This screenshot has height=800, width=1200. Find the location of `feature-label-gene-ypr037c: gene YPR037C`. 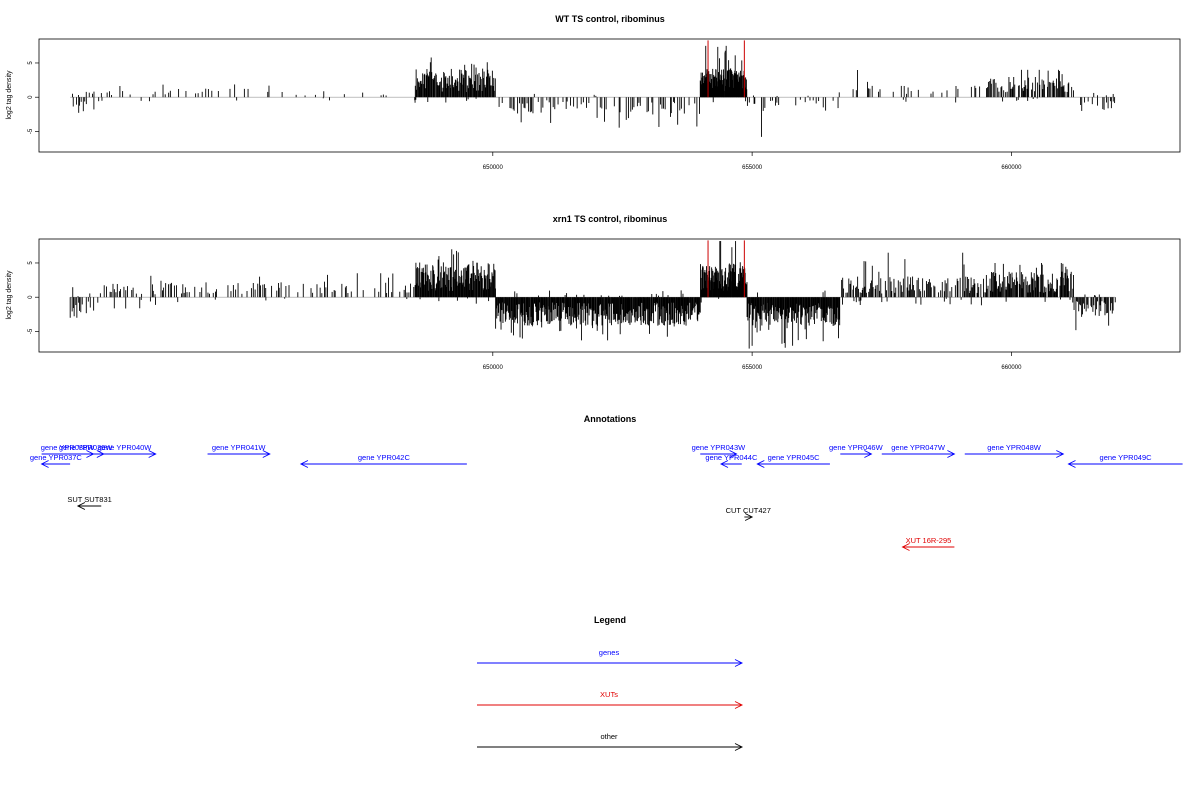

feature-label-gene-ypr037c: gene YPR037C is located at coordinates (56, 457).